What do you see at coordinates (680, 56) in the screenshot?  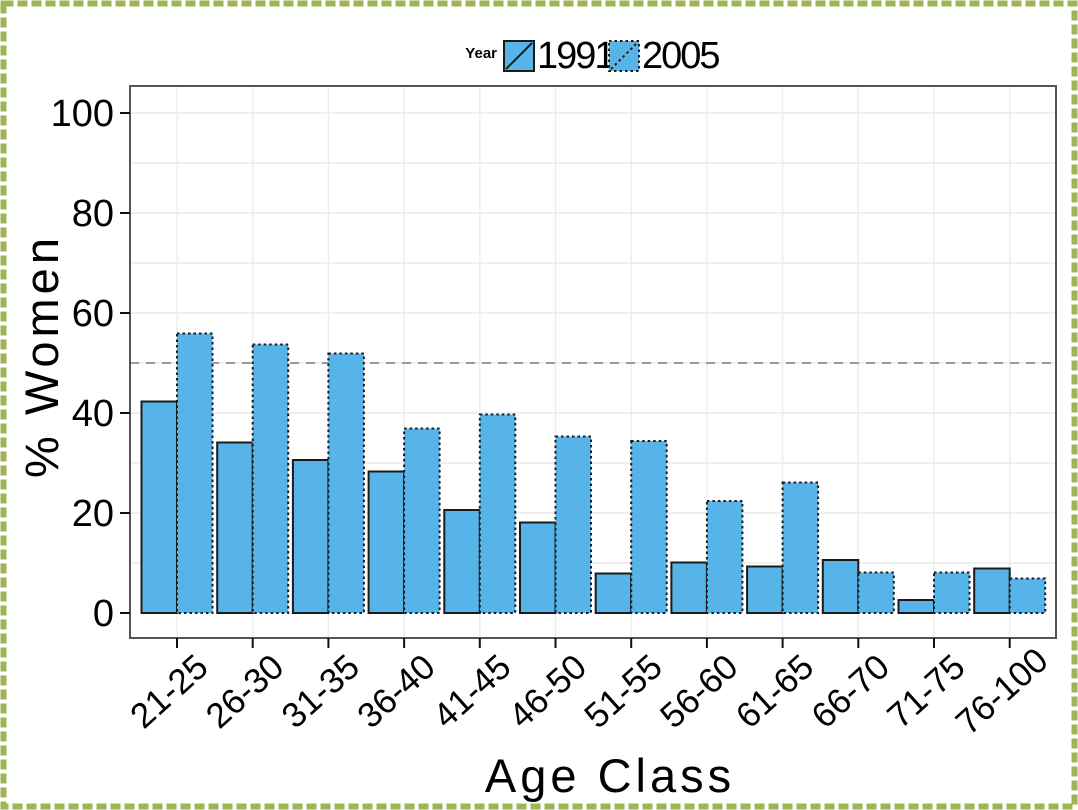 I see `legend-label-2005: 2005` at bounding box center [680, 56].